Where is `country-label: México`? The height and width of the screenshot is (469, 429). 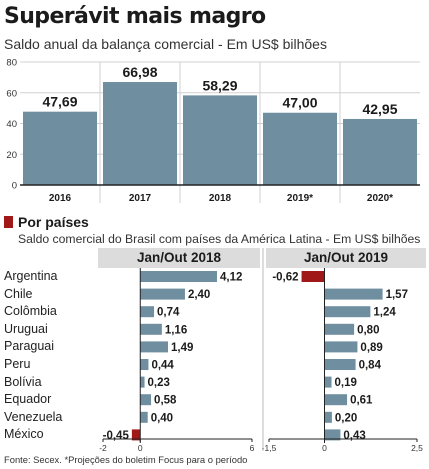
country-label: México is located at coordinates (24, 434).